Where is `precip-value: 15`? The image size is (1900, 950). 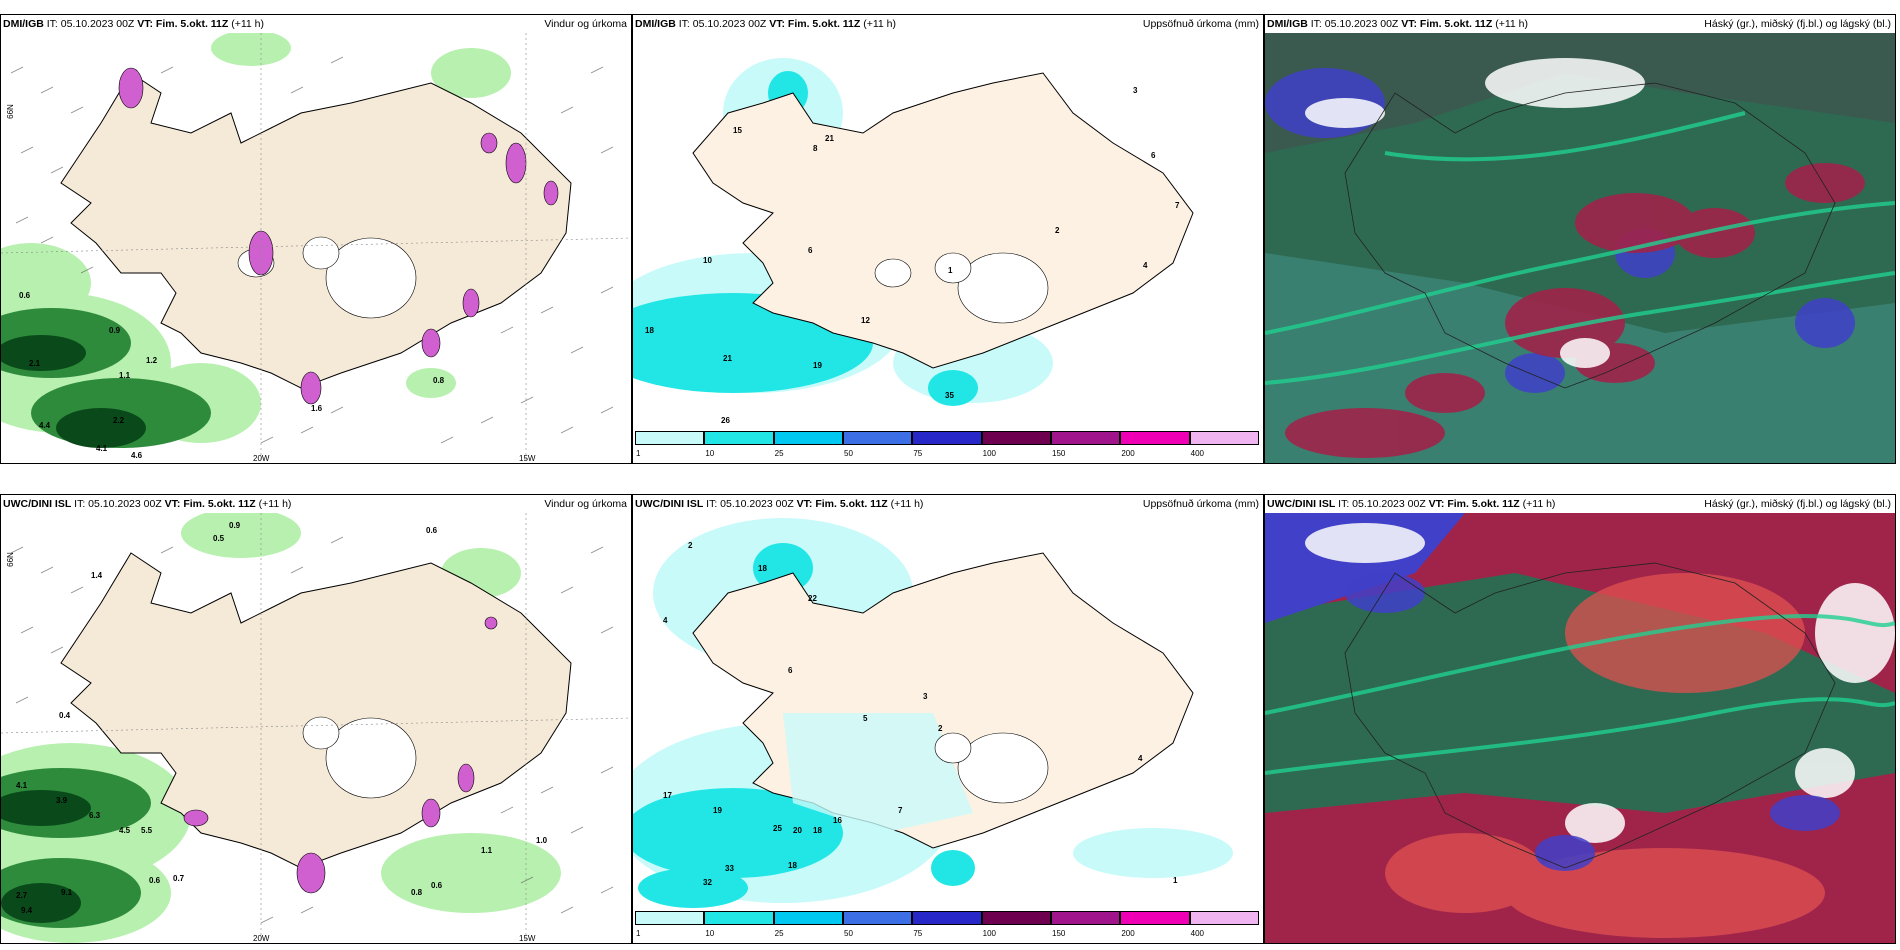
precip-value: 15 is located at coordinates (737, 130).